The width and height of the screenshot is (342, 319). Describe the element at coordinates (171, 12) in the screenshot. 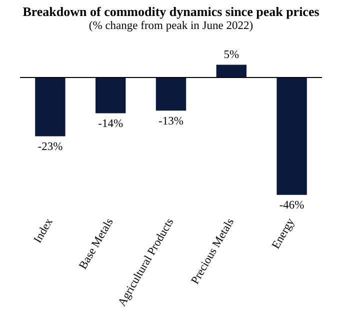

I see `chart-title: Breakdown of commodity dynamics since peak prices` at that location.